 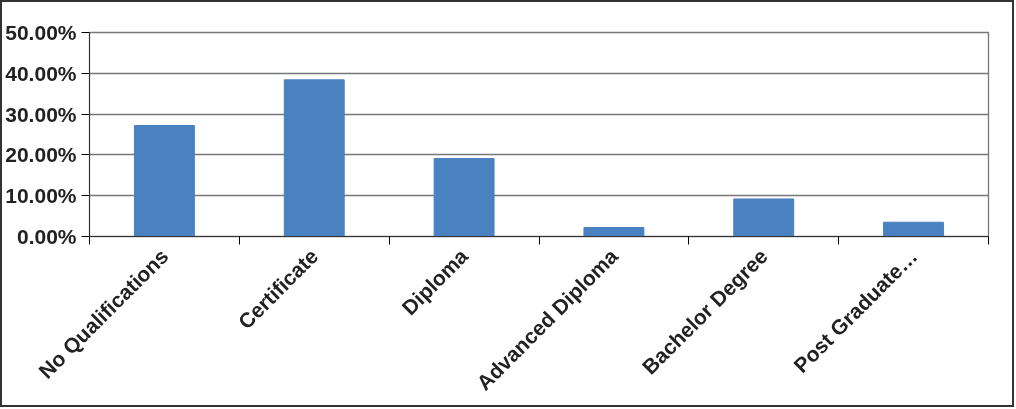 What do you see at coordinates (41, 196) in the screenshot?
I see `y-tick-label: 10.00%` at bounding box center [41, 196].